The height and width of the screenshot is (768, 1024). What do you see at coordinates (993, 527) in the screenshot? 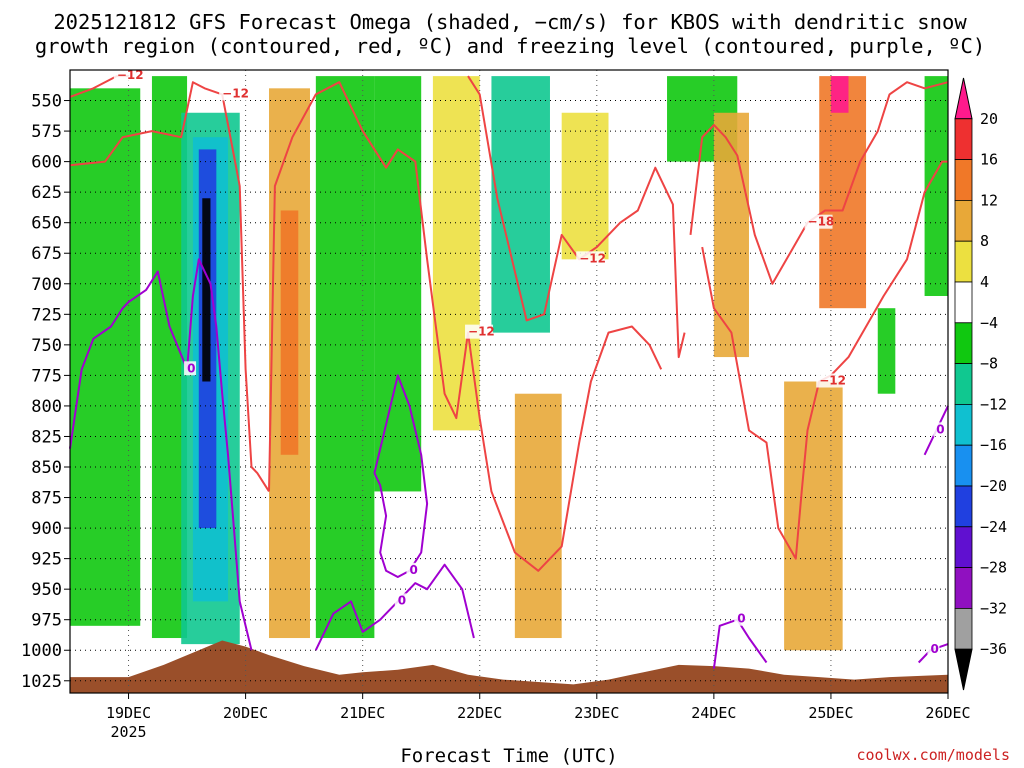
I see `colorbar-tick-label: −24` at bounding box center [993, 527].